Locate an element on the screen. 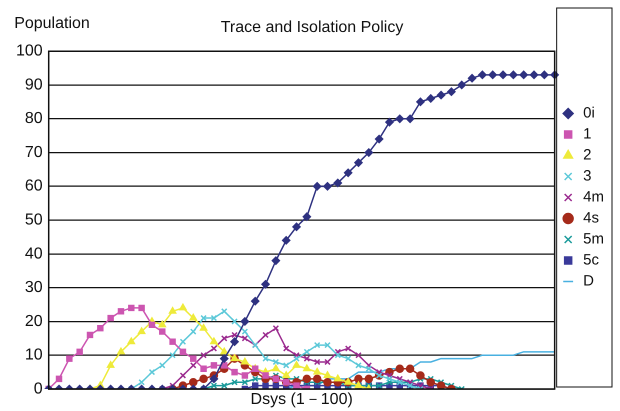 The height and width of the screenshot is (411, 620). y-tick-label: 50 is located at coordinates (33, 220).